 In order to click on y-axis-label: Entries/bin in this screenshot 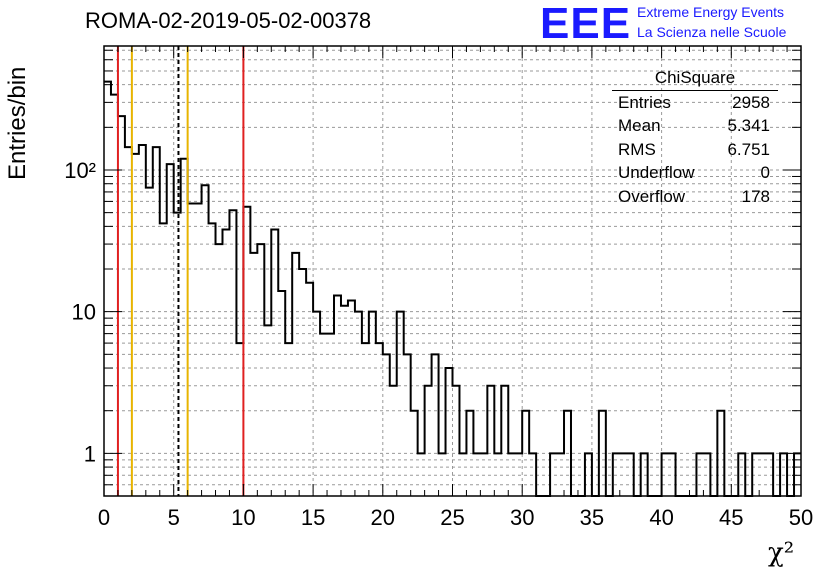, I will do `click(17, 123)`.